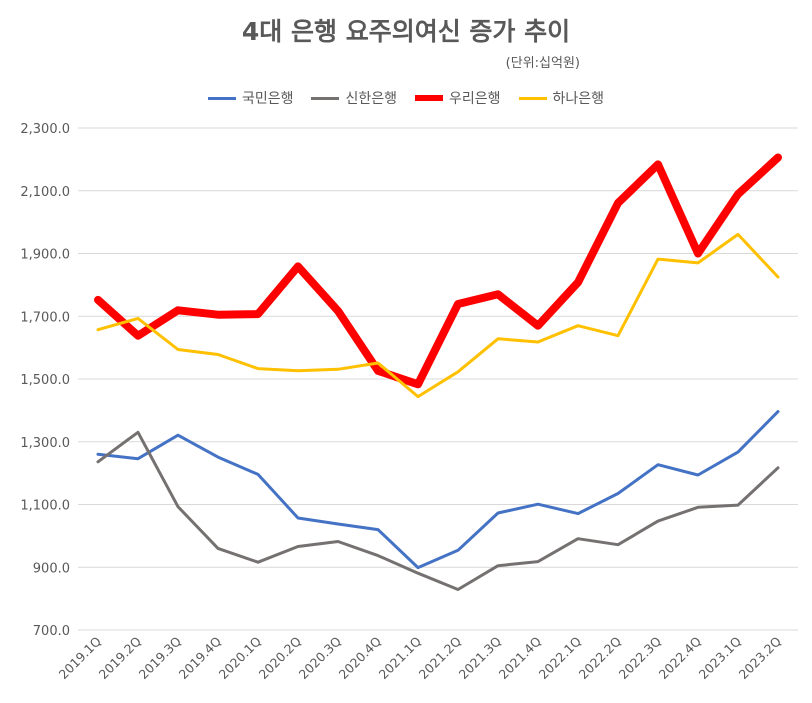 The height and width of the screenshot is (703, 812). What do you see at coordinates (360, 657) in the screenshot?
I see `x-tick-label: 2020.4Q` at bounding box center [360, 657].